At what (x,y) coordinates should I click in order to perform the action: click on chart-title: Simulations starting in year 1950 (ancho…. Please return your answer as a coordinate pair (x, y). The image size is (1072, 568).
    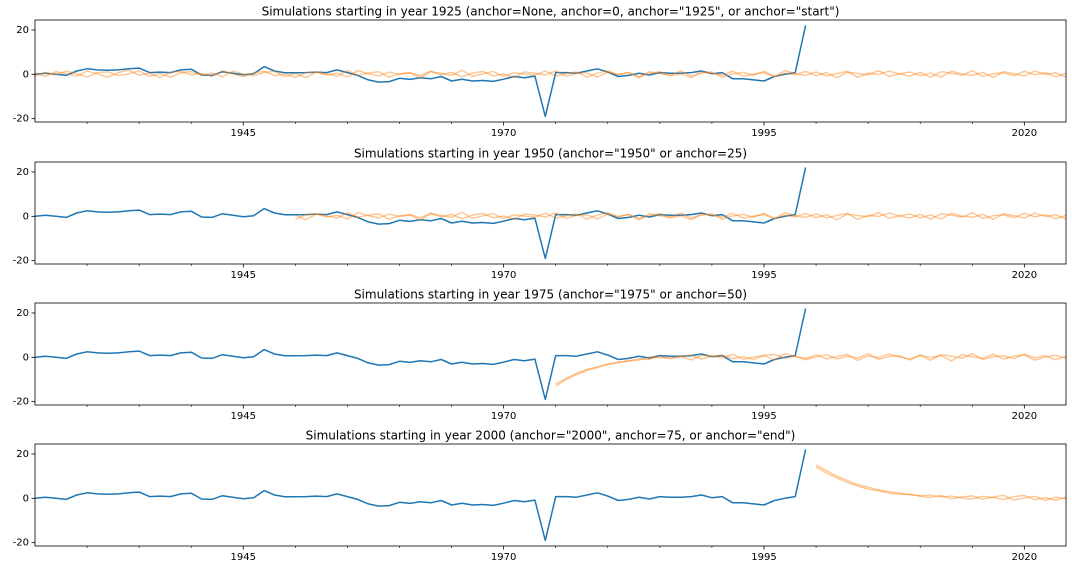
    Looking at the image, I should click on (550, 154).